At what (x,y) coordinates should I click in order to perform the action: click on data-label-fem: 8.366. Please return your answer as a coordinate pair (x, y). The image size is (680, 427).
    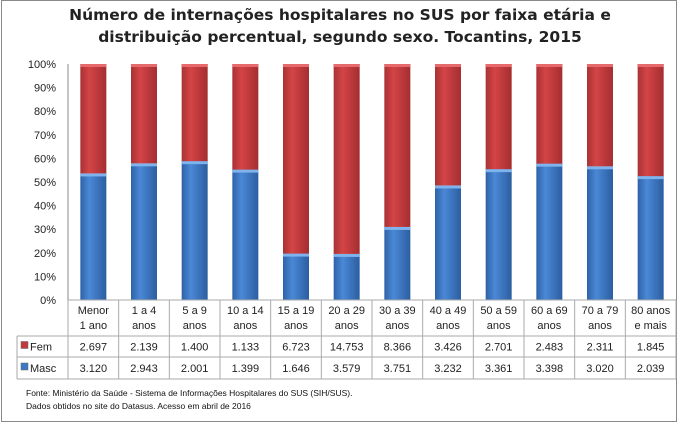
    Looking at the image, I should click on (398, 348).